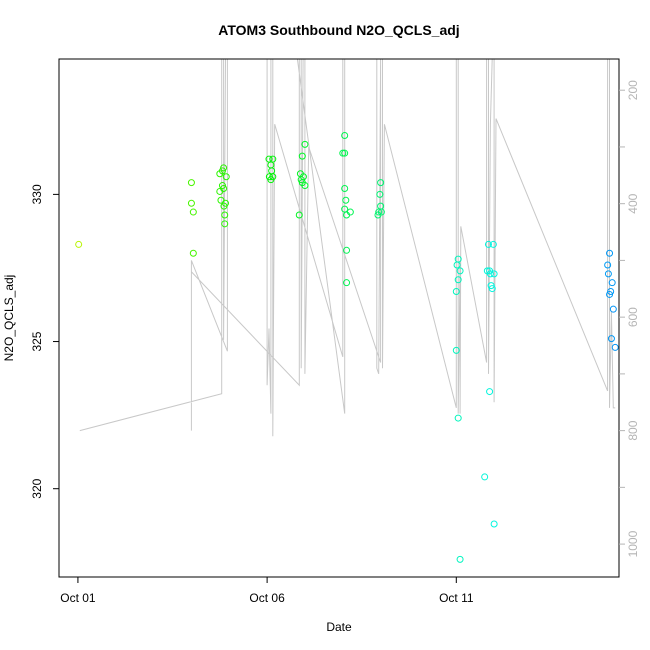  What do you see at coordinates (633, 90) in the screenshot?
I see `y2-tick-label: 200` at bounding box center [633, 90].